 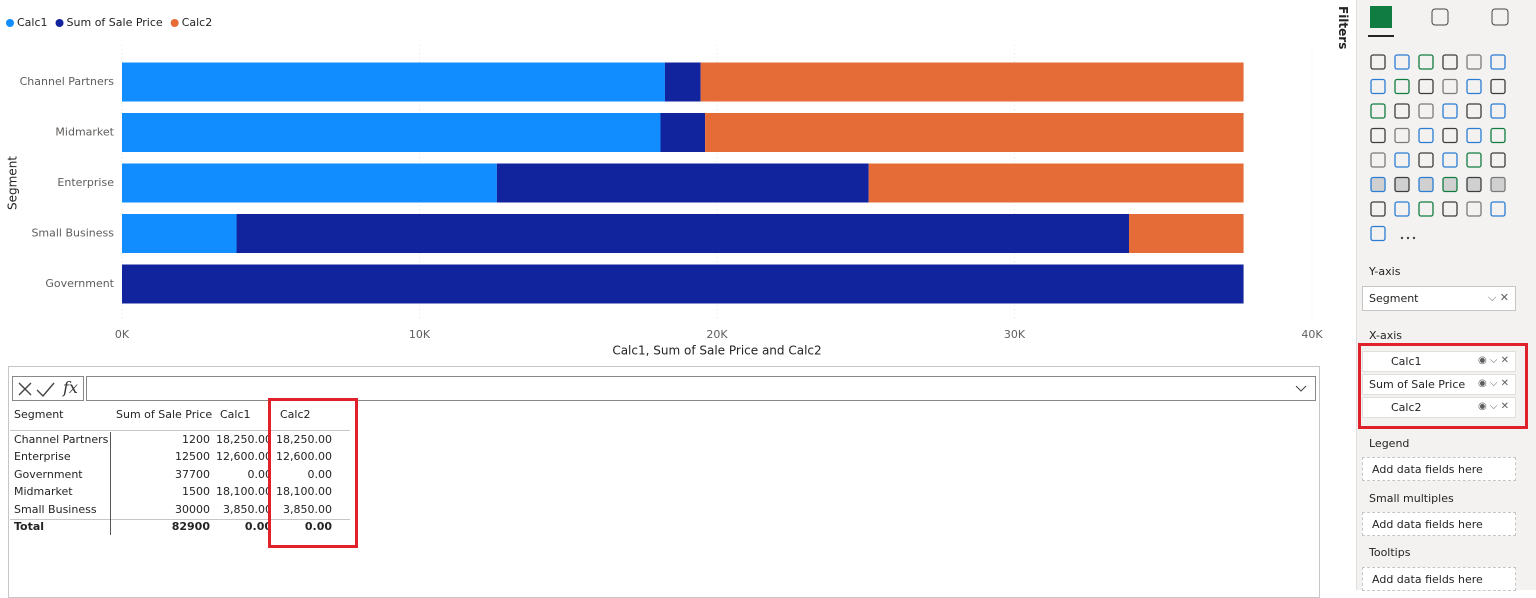 I want to click on column-header: Segment, so click(x=39, y=414).